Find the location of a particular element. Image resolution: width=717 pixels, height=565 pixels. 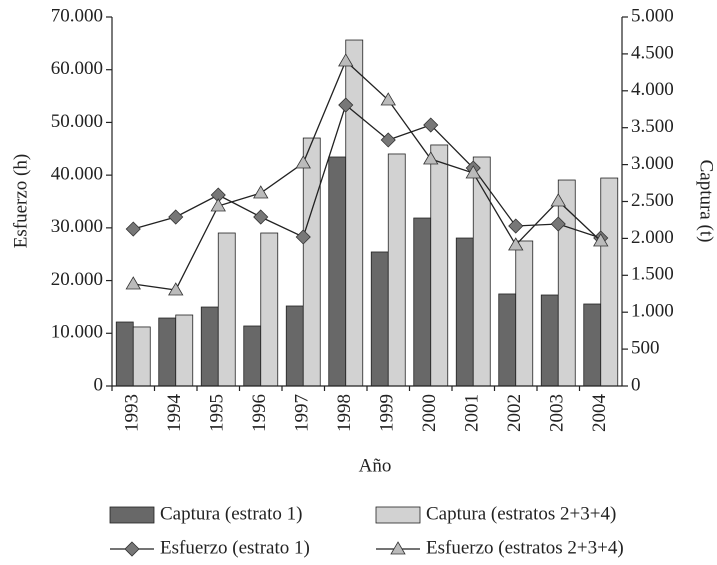

x-tick-label: 1995 is located at coordinates (217, 413).